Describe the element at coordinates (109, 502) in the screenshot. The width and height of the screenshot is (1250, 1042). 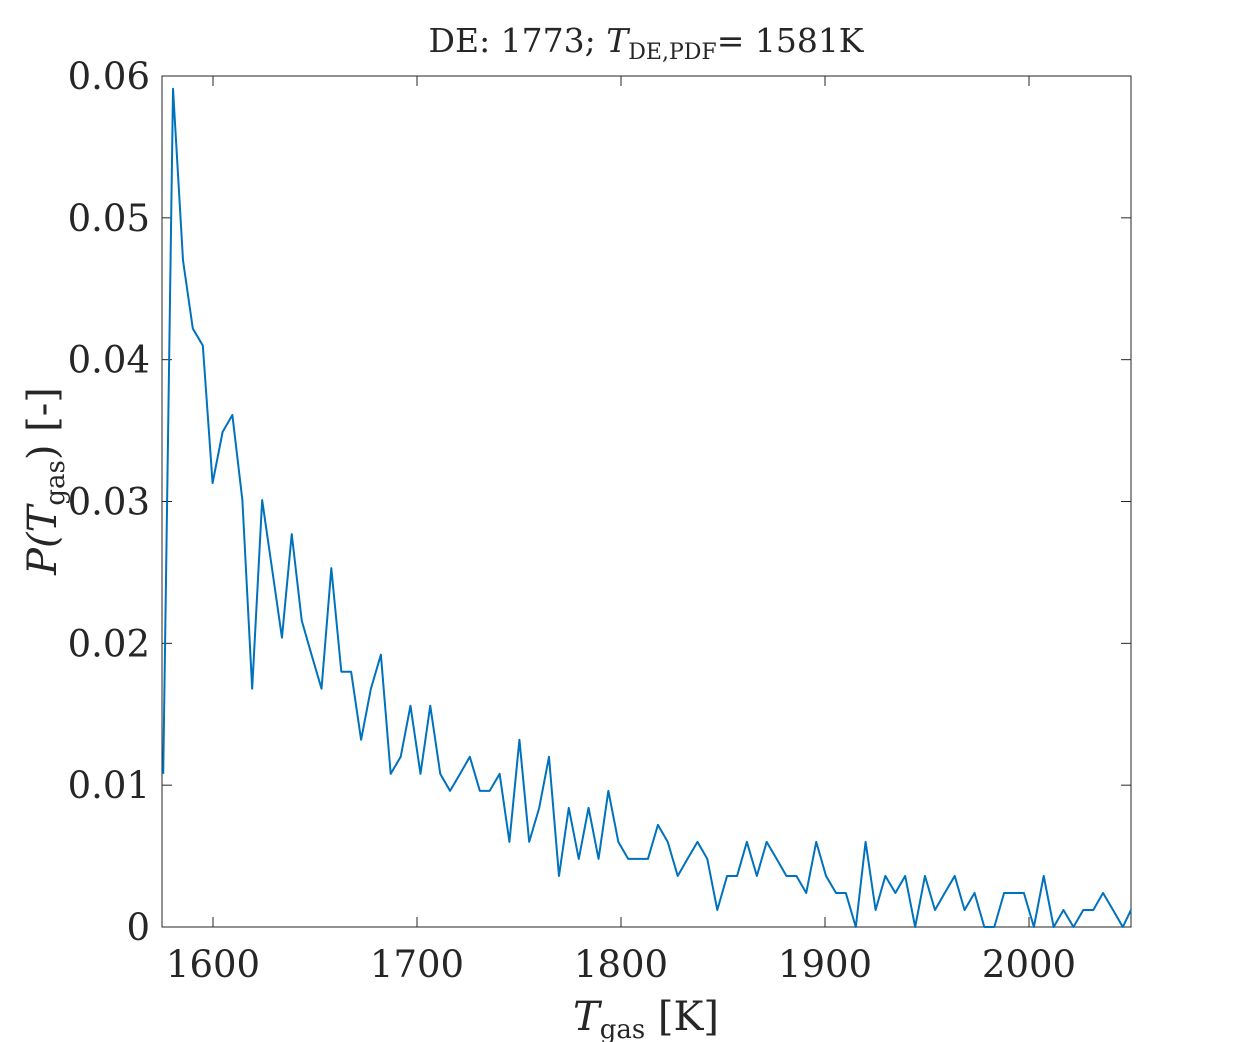
I see `y-tick-label: 0.03` at that location.